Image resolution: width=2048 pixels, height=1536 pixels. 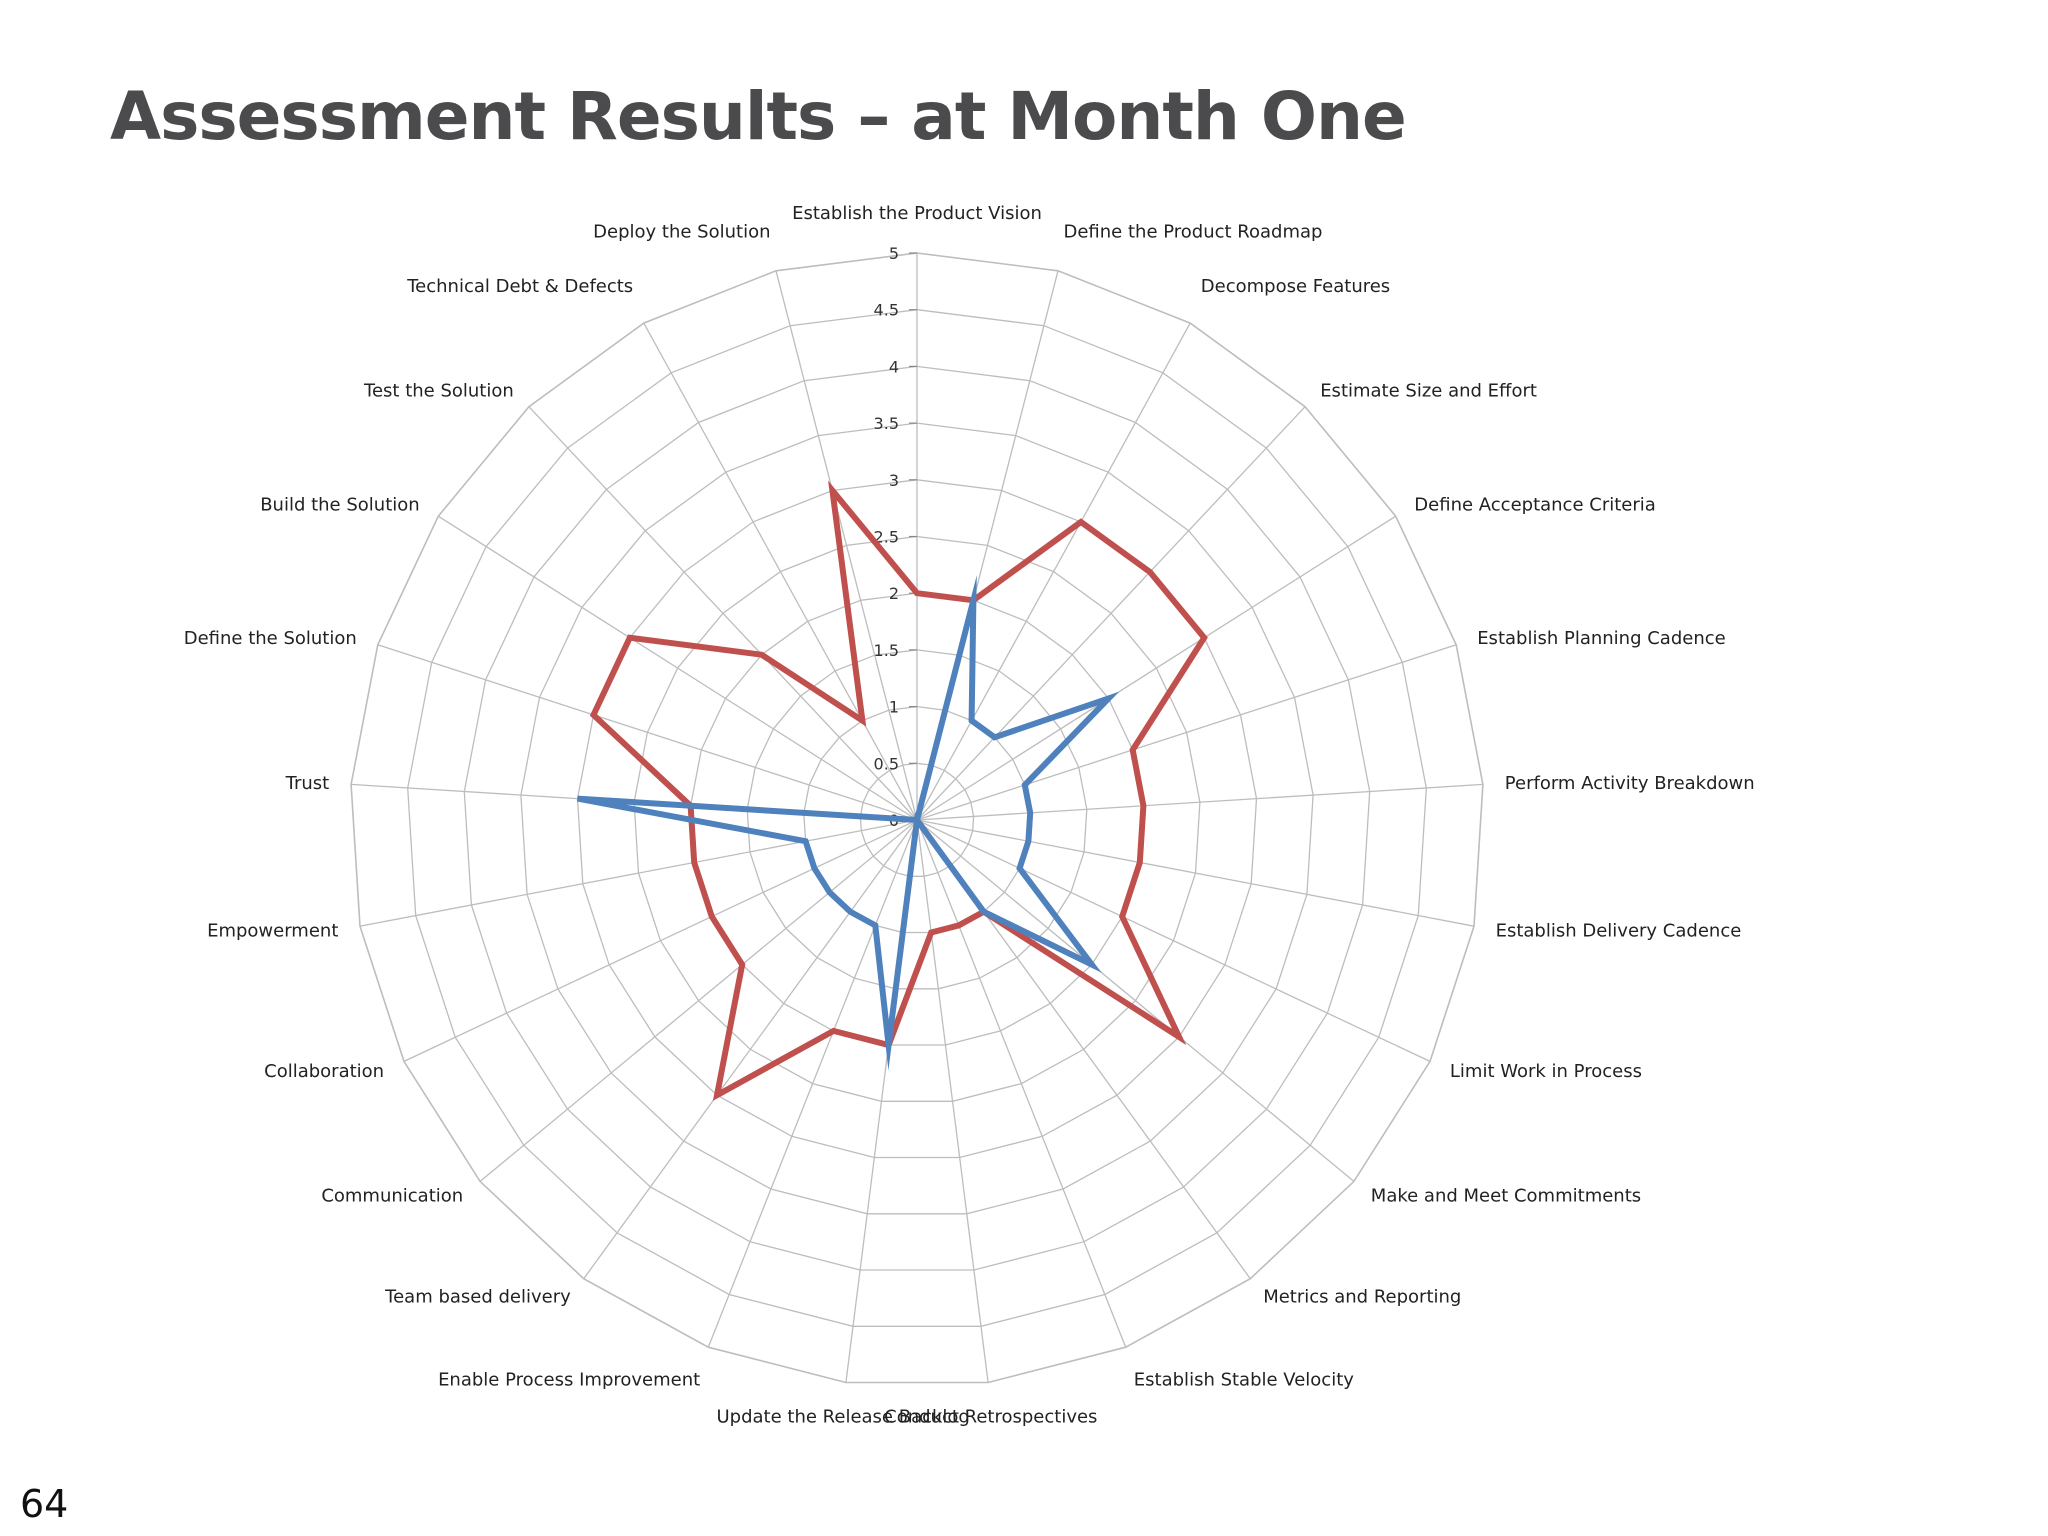 What do you see at coordinates (438, 391) in the screenshot?
I see `category-label: Test the Solution` at bounding box center [438, 391].